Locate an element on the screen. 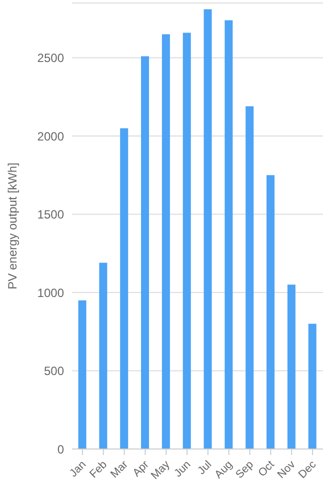 The height and width of the screenshot is (480, 328). x-tick-label: Aug is located at coordinates (223, 469).